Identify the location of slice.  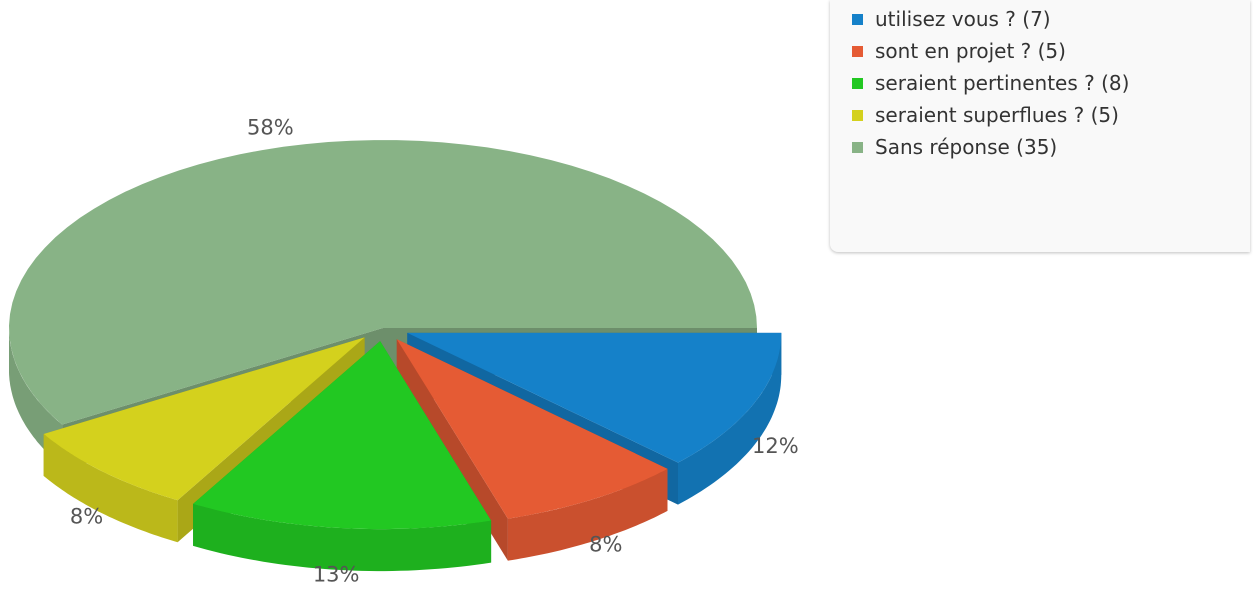
(342, 456).